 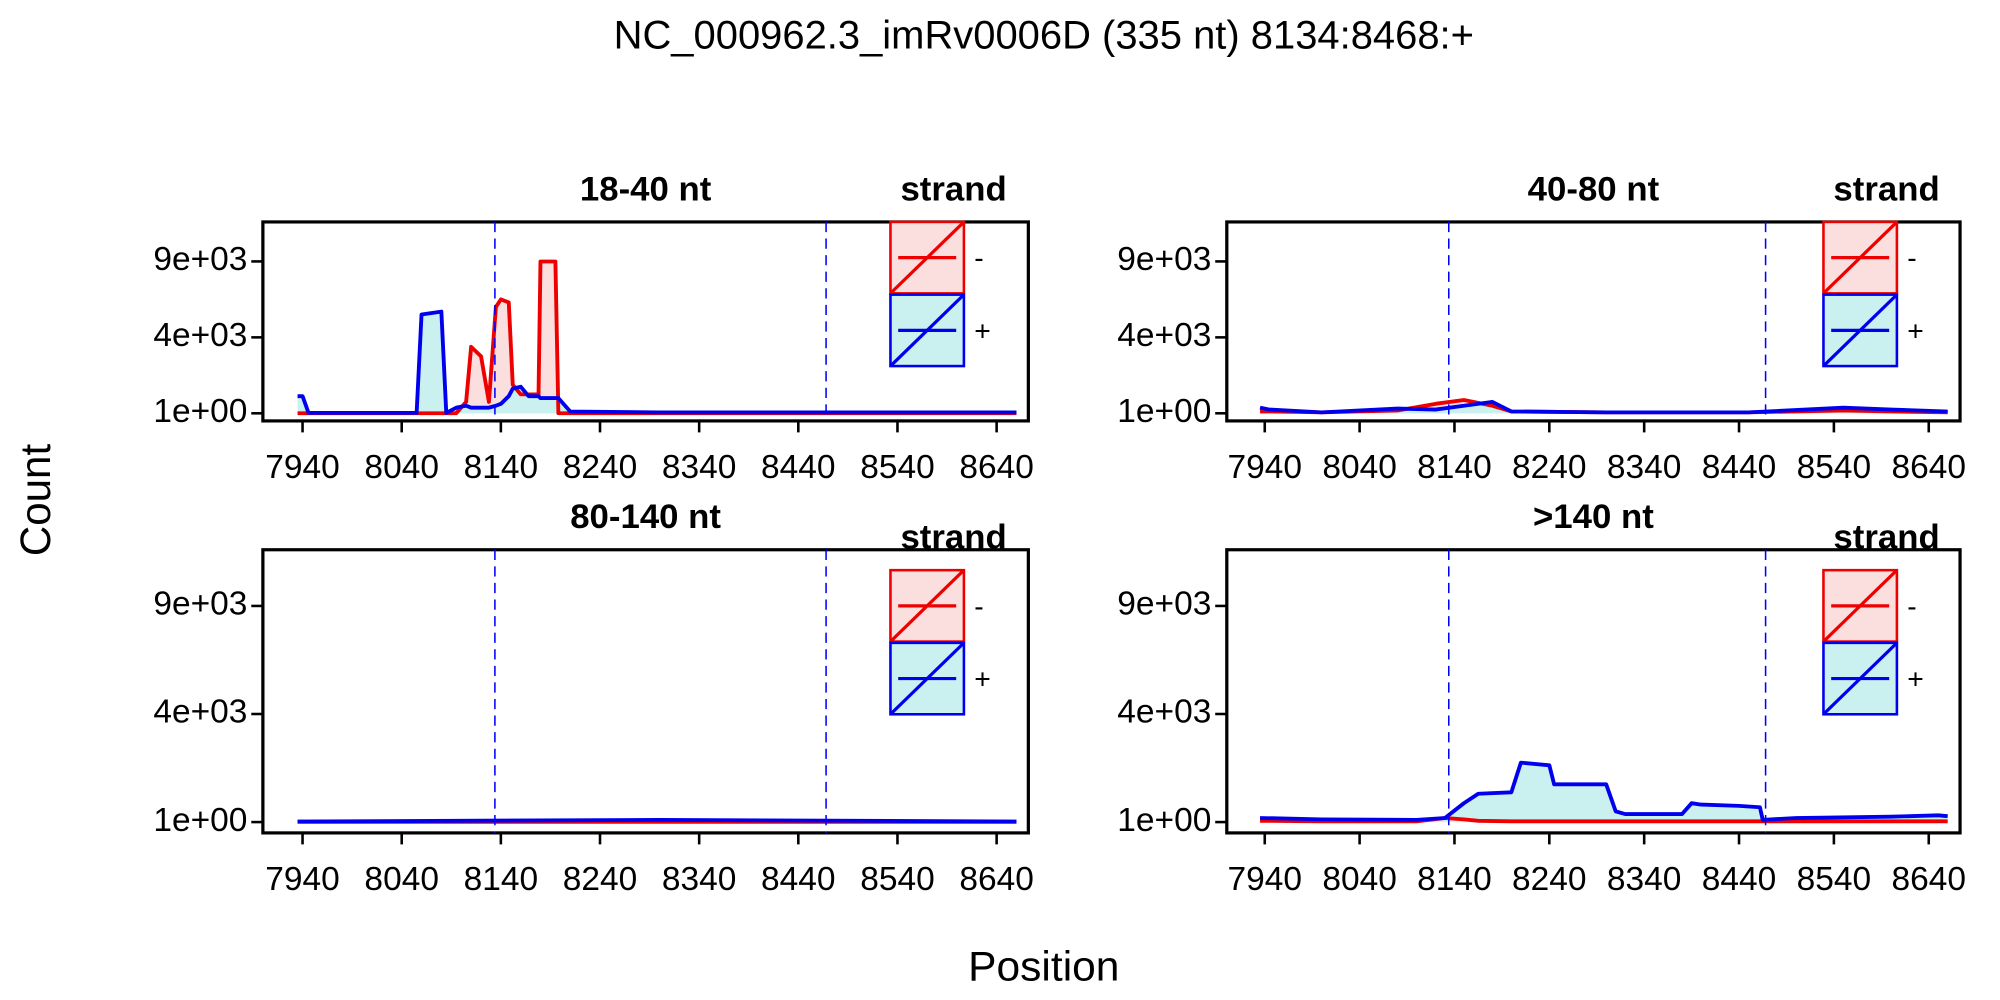 What do you see at coordinates (645, 517) in the screenshot?
I see `panel-title: 80-140 nt` at bounding box center [645, 517].